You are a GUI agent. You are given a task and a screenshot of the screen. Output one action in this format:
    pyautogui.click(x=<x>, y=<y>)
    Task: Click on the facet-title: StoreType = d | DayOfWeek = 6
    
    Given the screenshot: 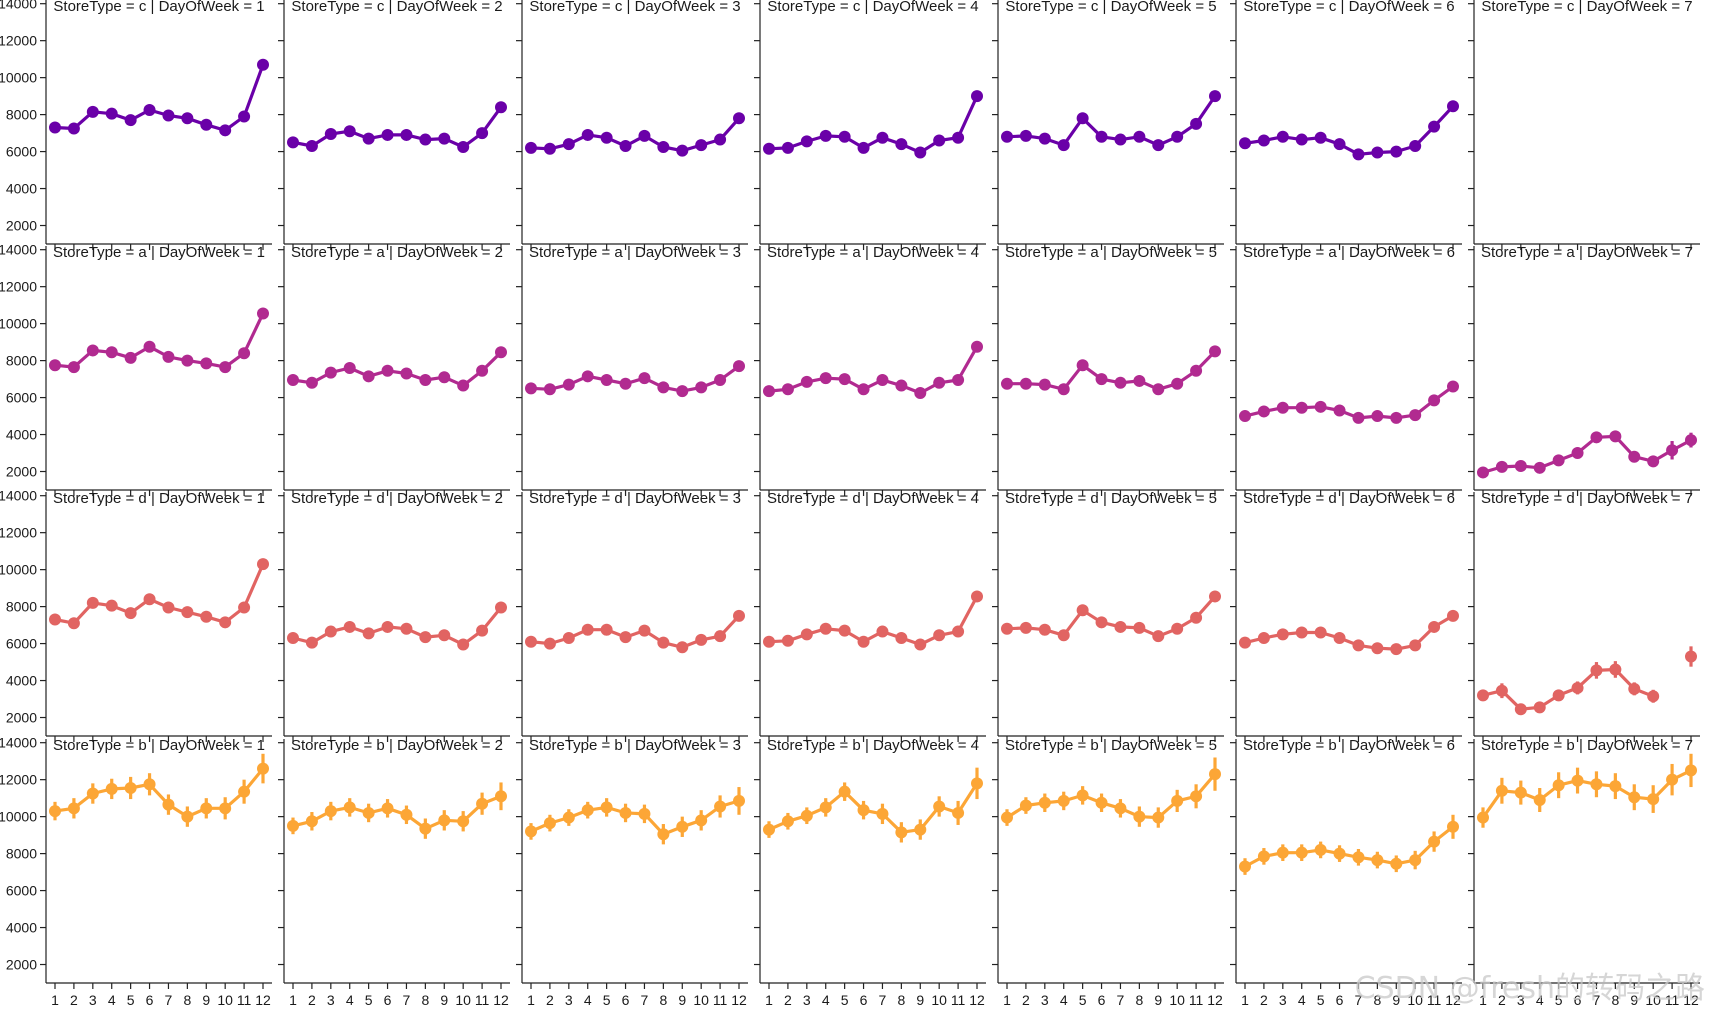 What is the action you would take?
    pyautogui.click(x=1349, y=498)
    